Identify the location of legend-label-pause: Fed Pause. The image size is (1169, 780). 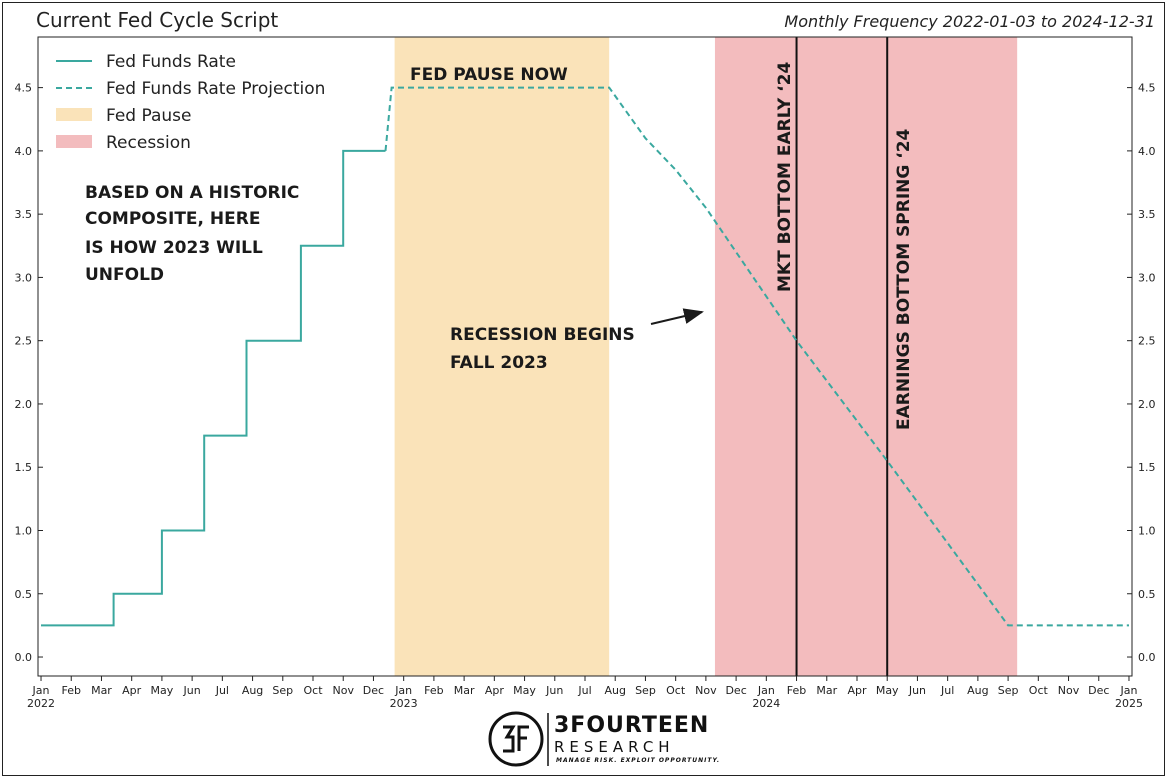
(149, 116).